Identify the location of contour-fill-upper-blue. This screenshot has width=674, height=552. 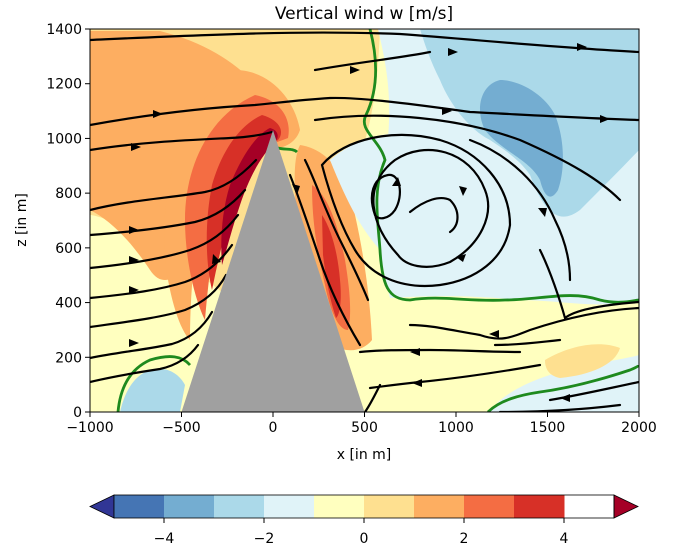
(521, 138).